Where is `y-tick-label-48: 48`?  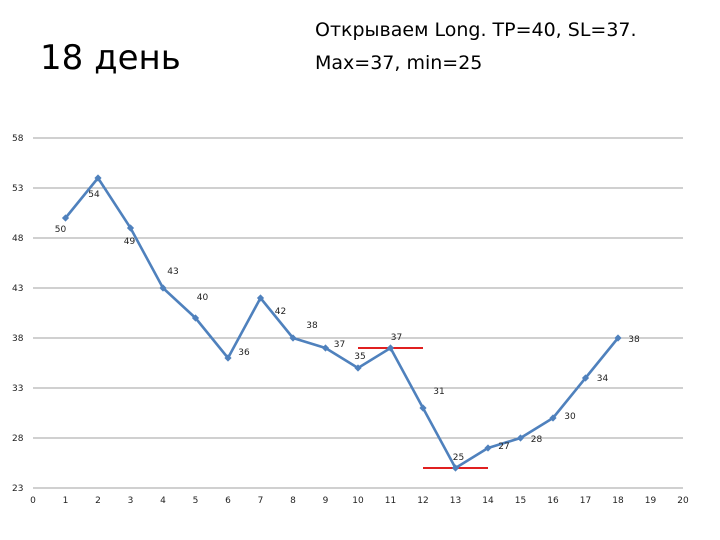
y-tick-label-48: 48 is located at coordinates (18, 239).